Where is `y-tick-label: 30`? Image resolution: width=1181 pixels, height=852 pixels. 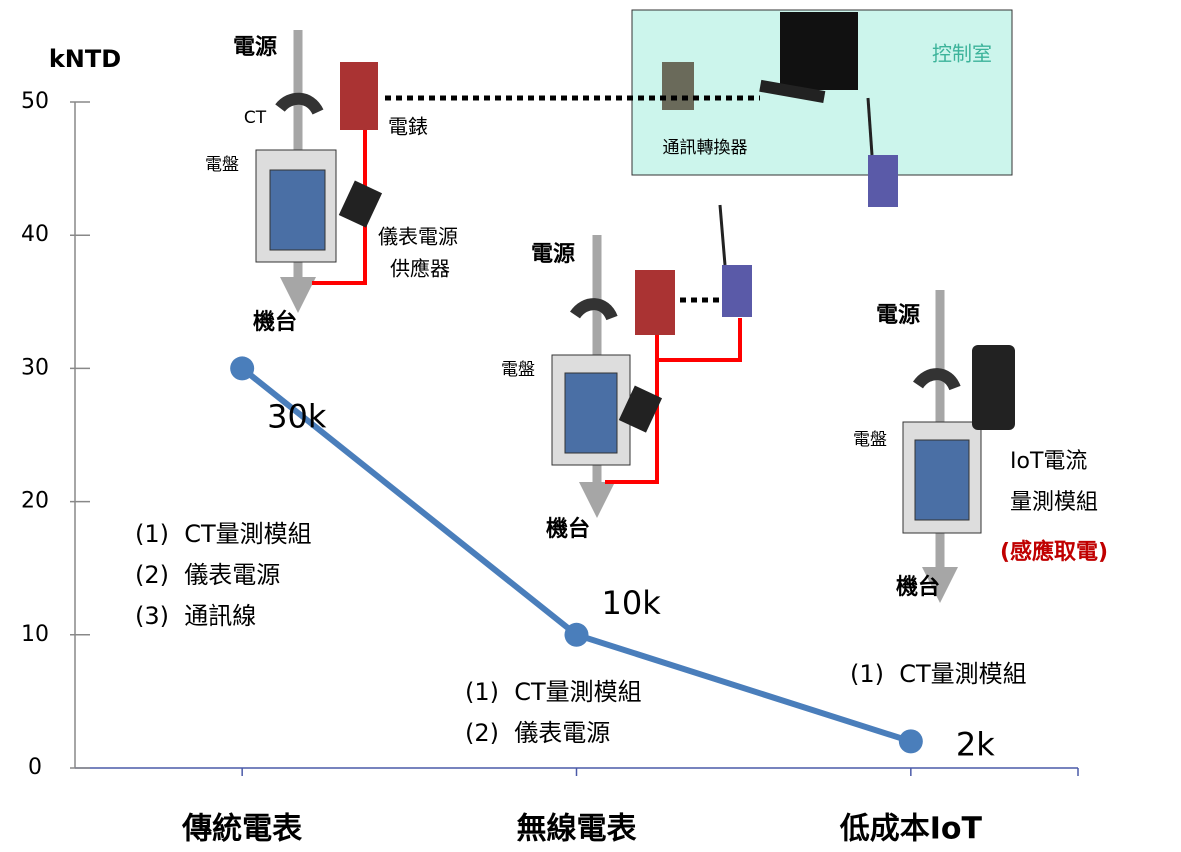 y-tick-label: 30 is located at coordinates (35, 367).